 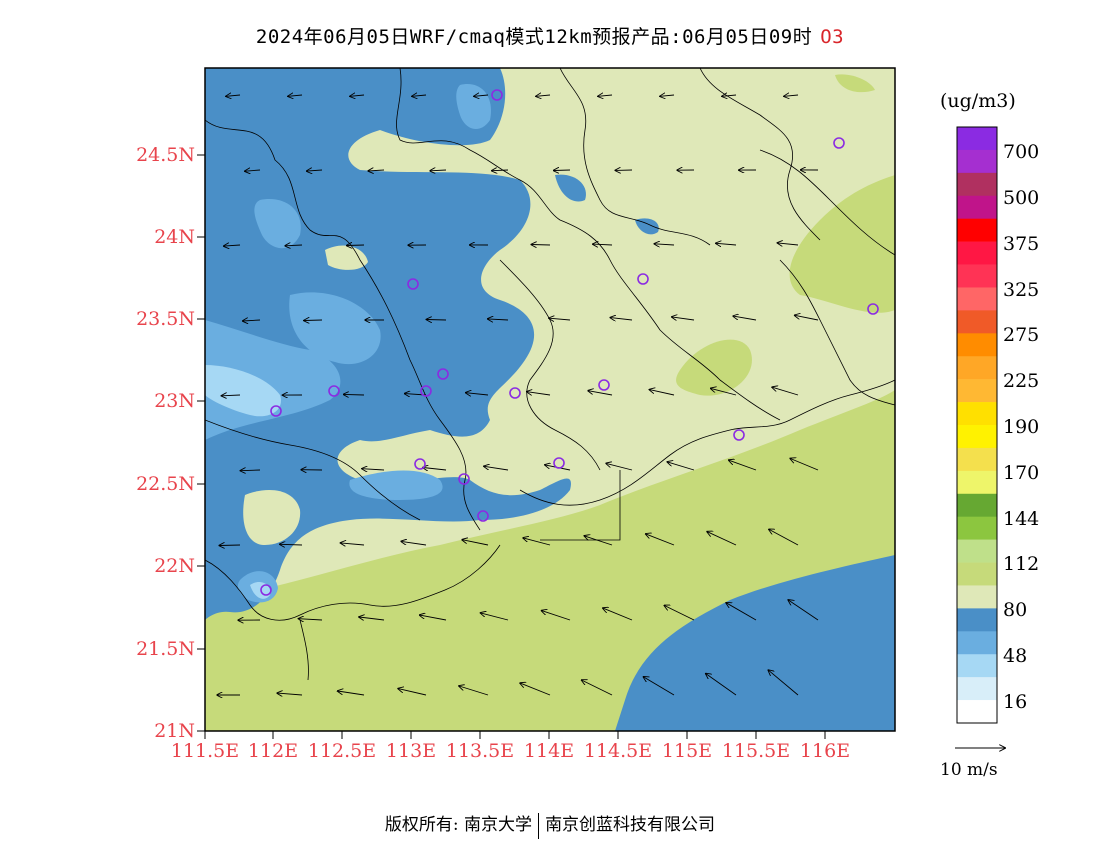 I want to click on colorbar-label-225: 225, so click(x=1021, y=381).